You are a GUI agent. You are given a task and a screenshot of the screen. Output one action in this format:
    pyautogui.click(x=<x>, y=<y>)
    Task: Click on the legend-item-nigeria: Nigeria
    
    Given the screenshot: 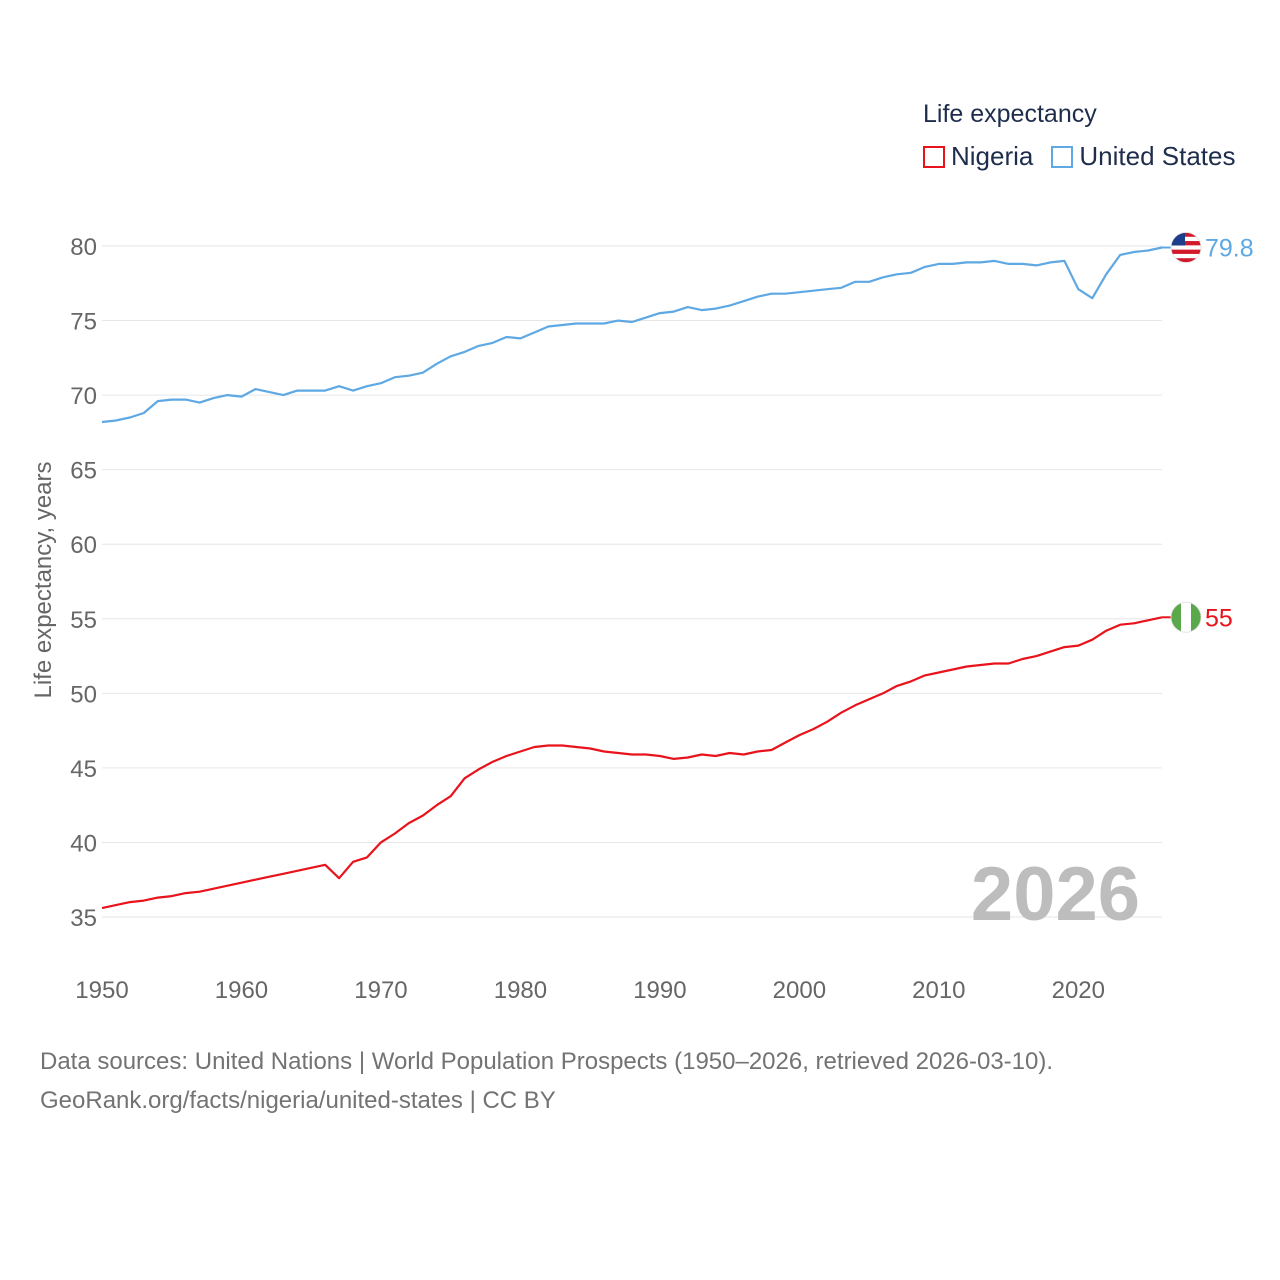 What is the action you would take?
    pyautogui.click(x=978, y=156)
    